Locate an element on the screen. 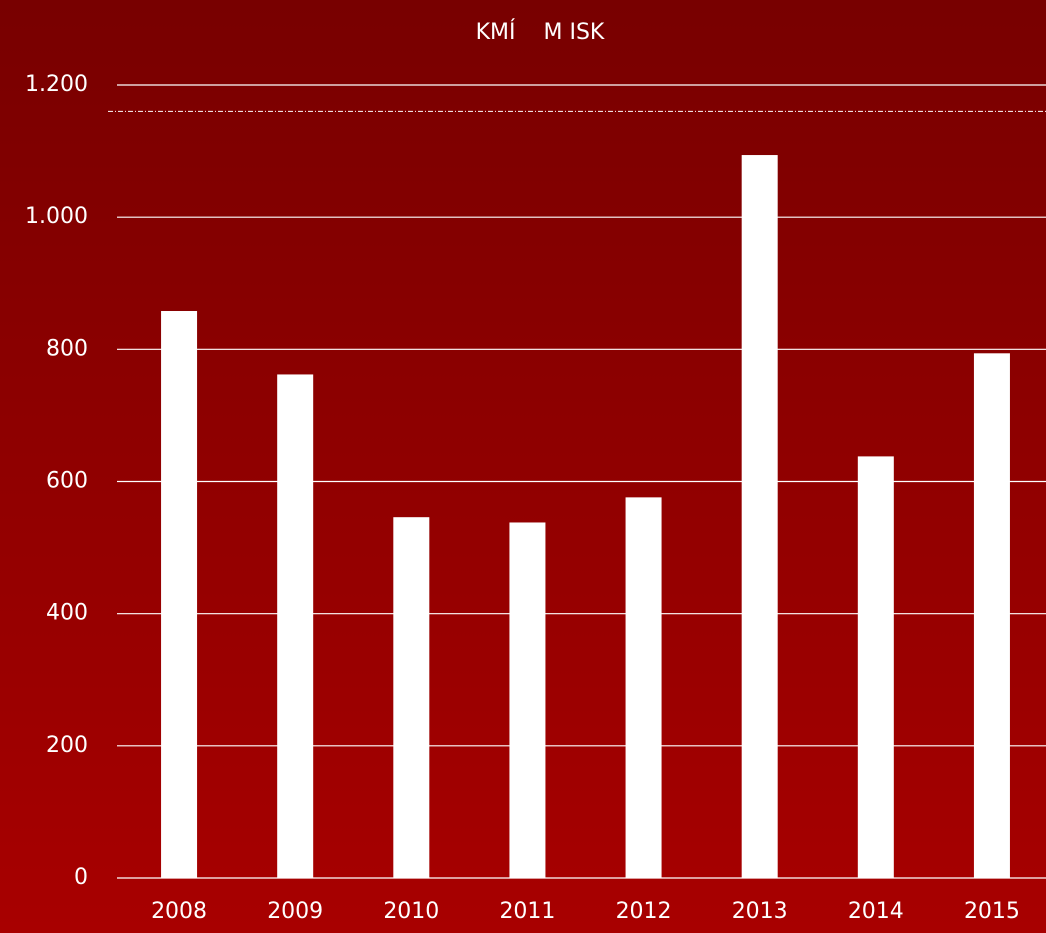 This screenshot has width=1046, height=933. x-tick-label: 2009 is located at coordinates (295, 911).